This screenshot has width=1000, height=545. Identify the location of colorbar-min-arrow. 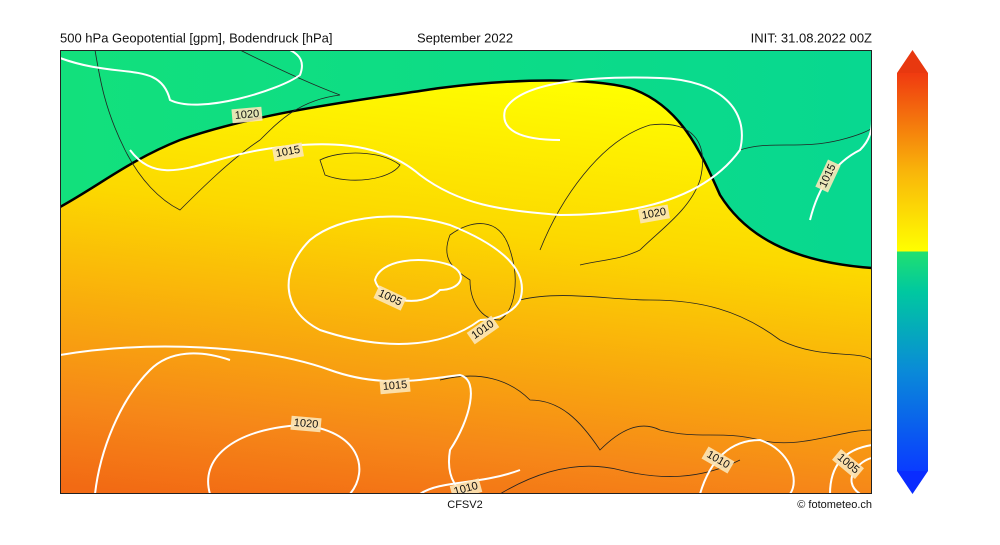
(912, 482).